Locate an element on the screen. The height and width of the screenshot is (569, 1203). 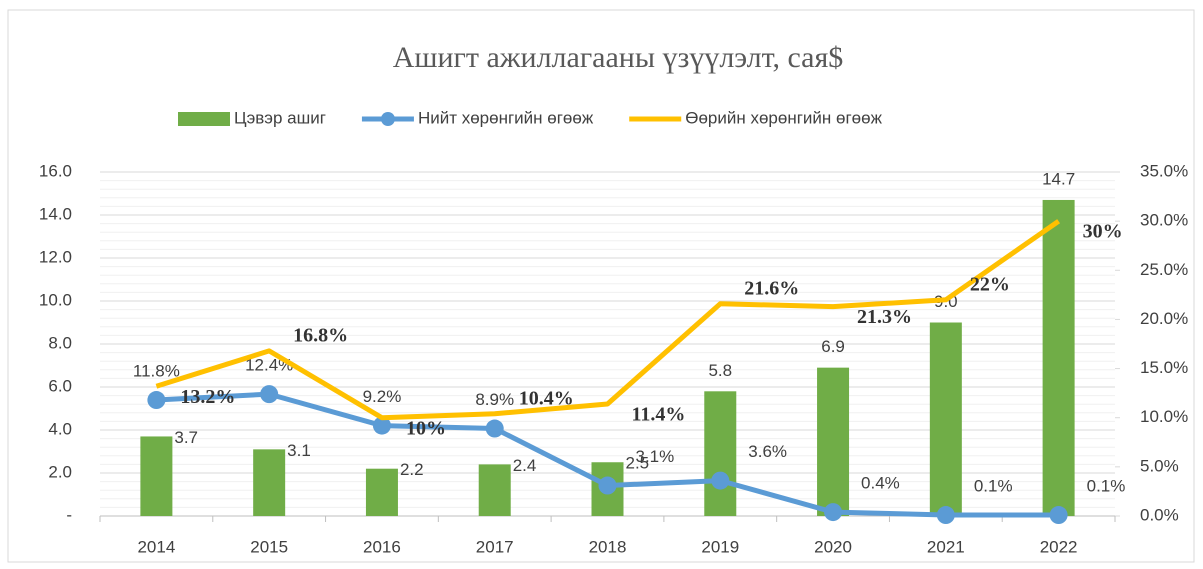
x-tick-label: 2018 is located at coordinates (608, 546).